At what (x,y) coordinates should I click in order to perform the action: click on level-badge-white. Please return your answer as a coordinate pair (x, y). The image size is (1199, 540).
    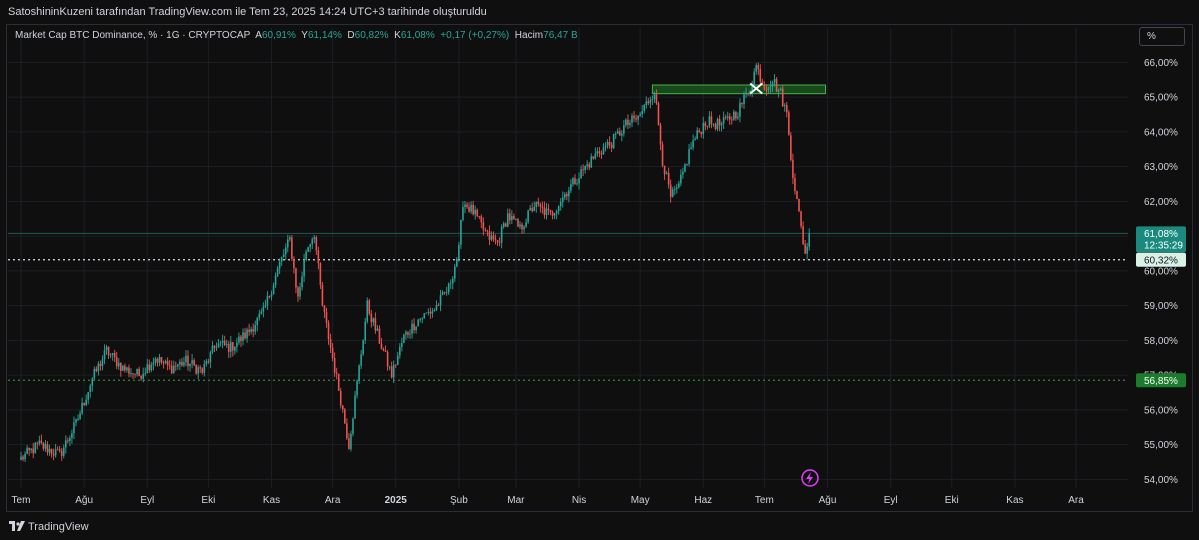
    Looking at the image, I should click on (1161, 259).